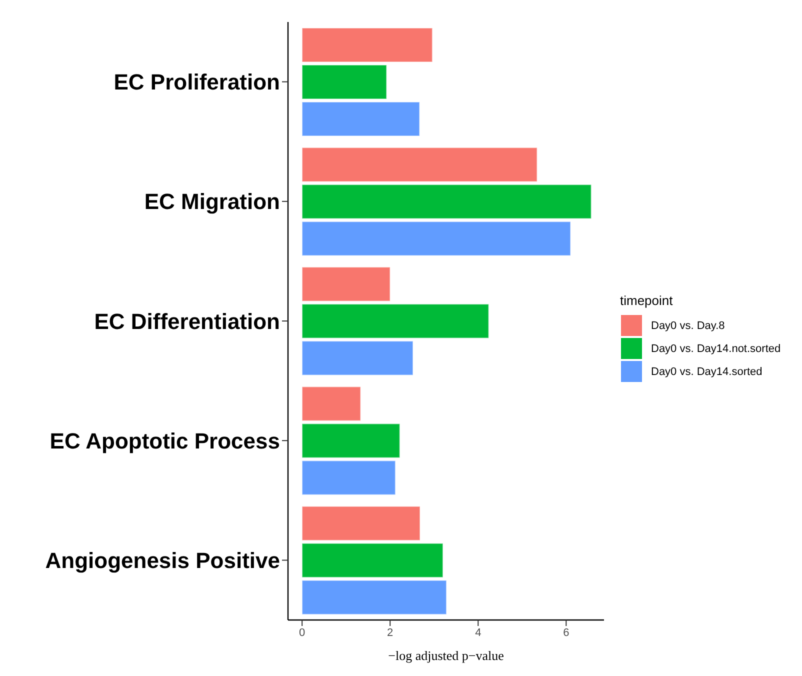 This screenshot has height=676, width=802. What do you see at coordinates (566, 632) in the screenshot?
I see `x-tick-label: 6` at bounding box center [566, 632].